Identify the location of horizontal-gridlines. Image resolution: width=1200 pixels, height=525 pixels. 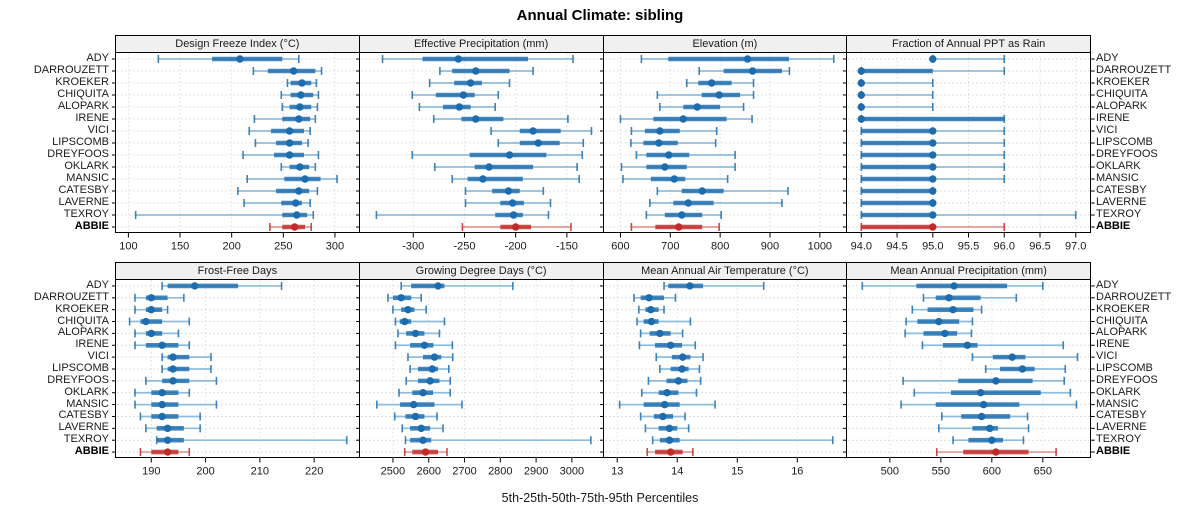
(479, 369).